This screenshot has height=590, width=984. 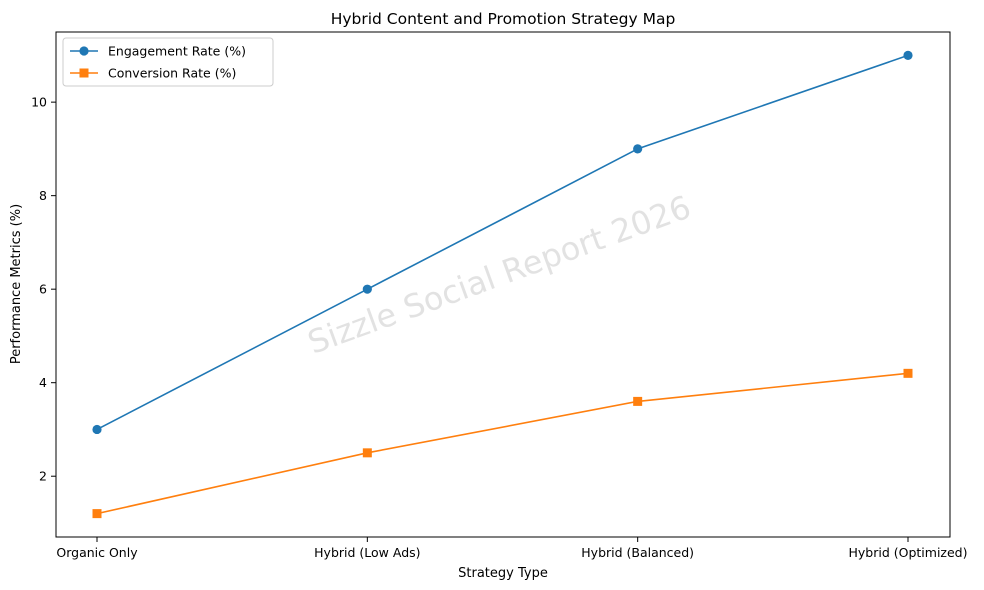 I want to click on y-tick-label: 2, so click(x=43, y=476).